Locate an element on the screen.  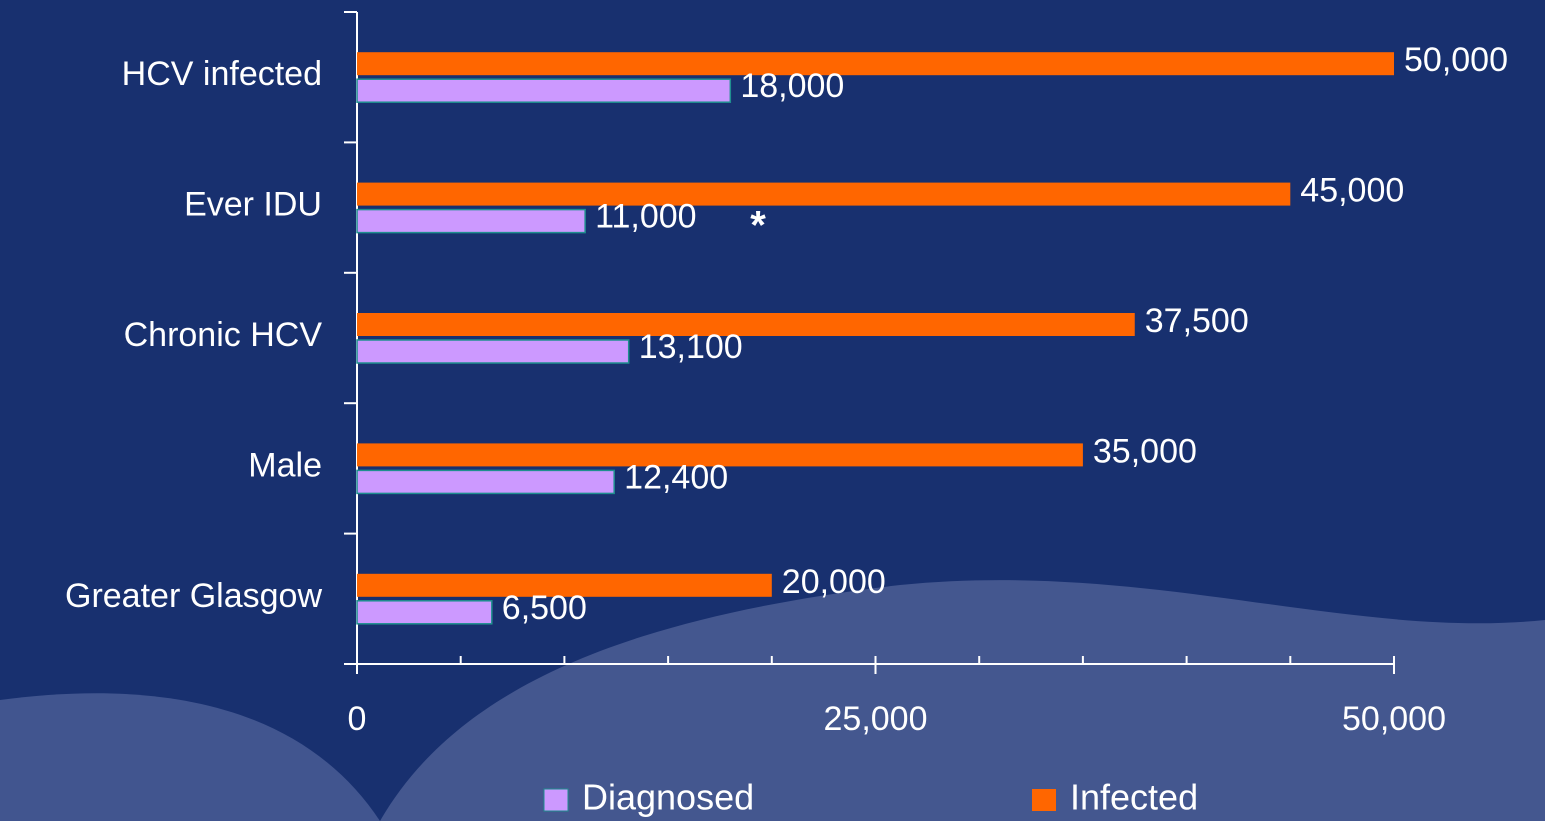
legend-label: Infected is located at coordinates (1134, 797).